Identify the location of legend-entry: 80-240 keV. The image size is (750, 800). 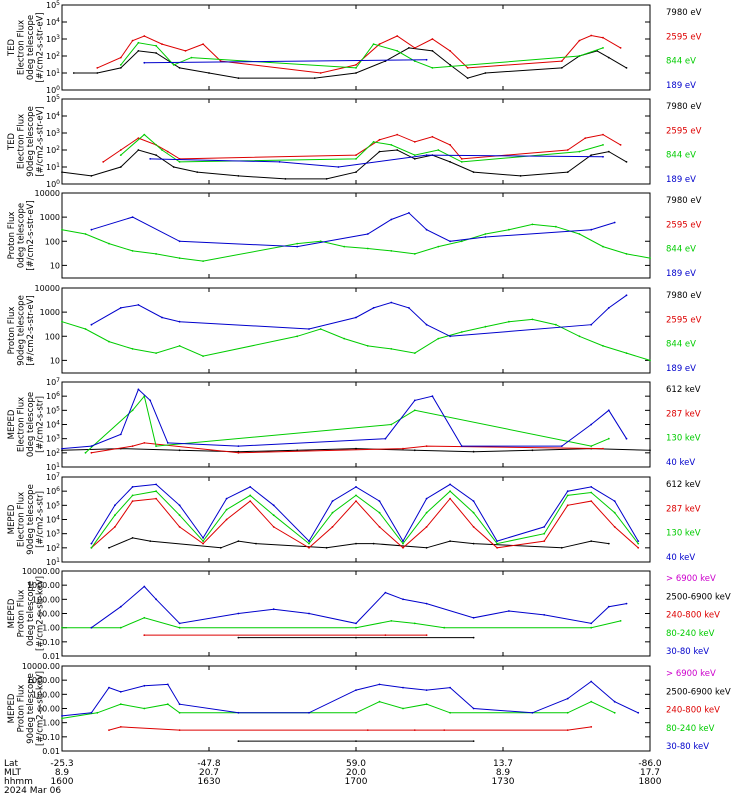
(690, 729).